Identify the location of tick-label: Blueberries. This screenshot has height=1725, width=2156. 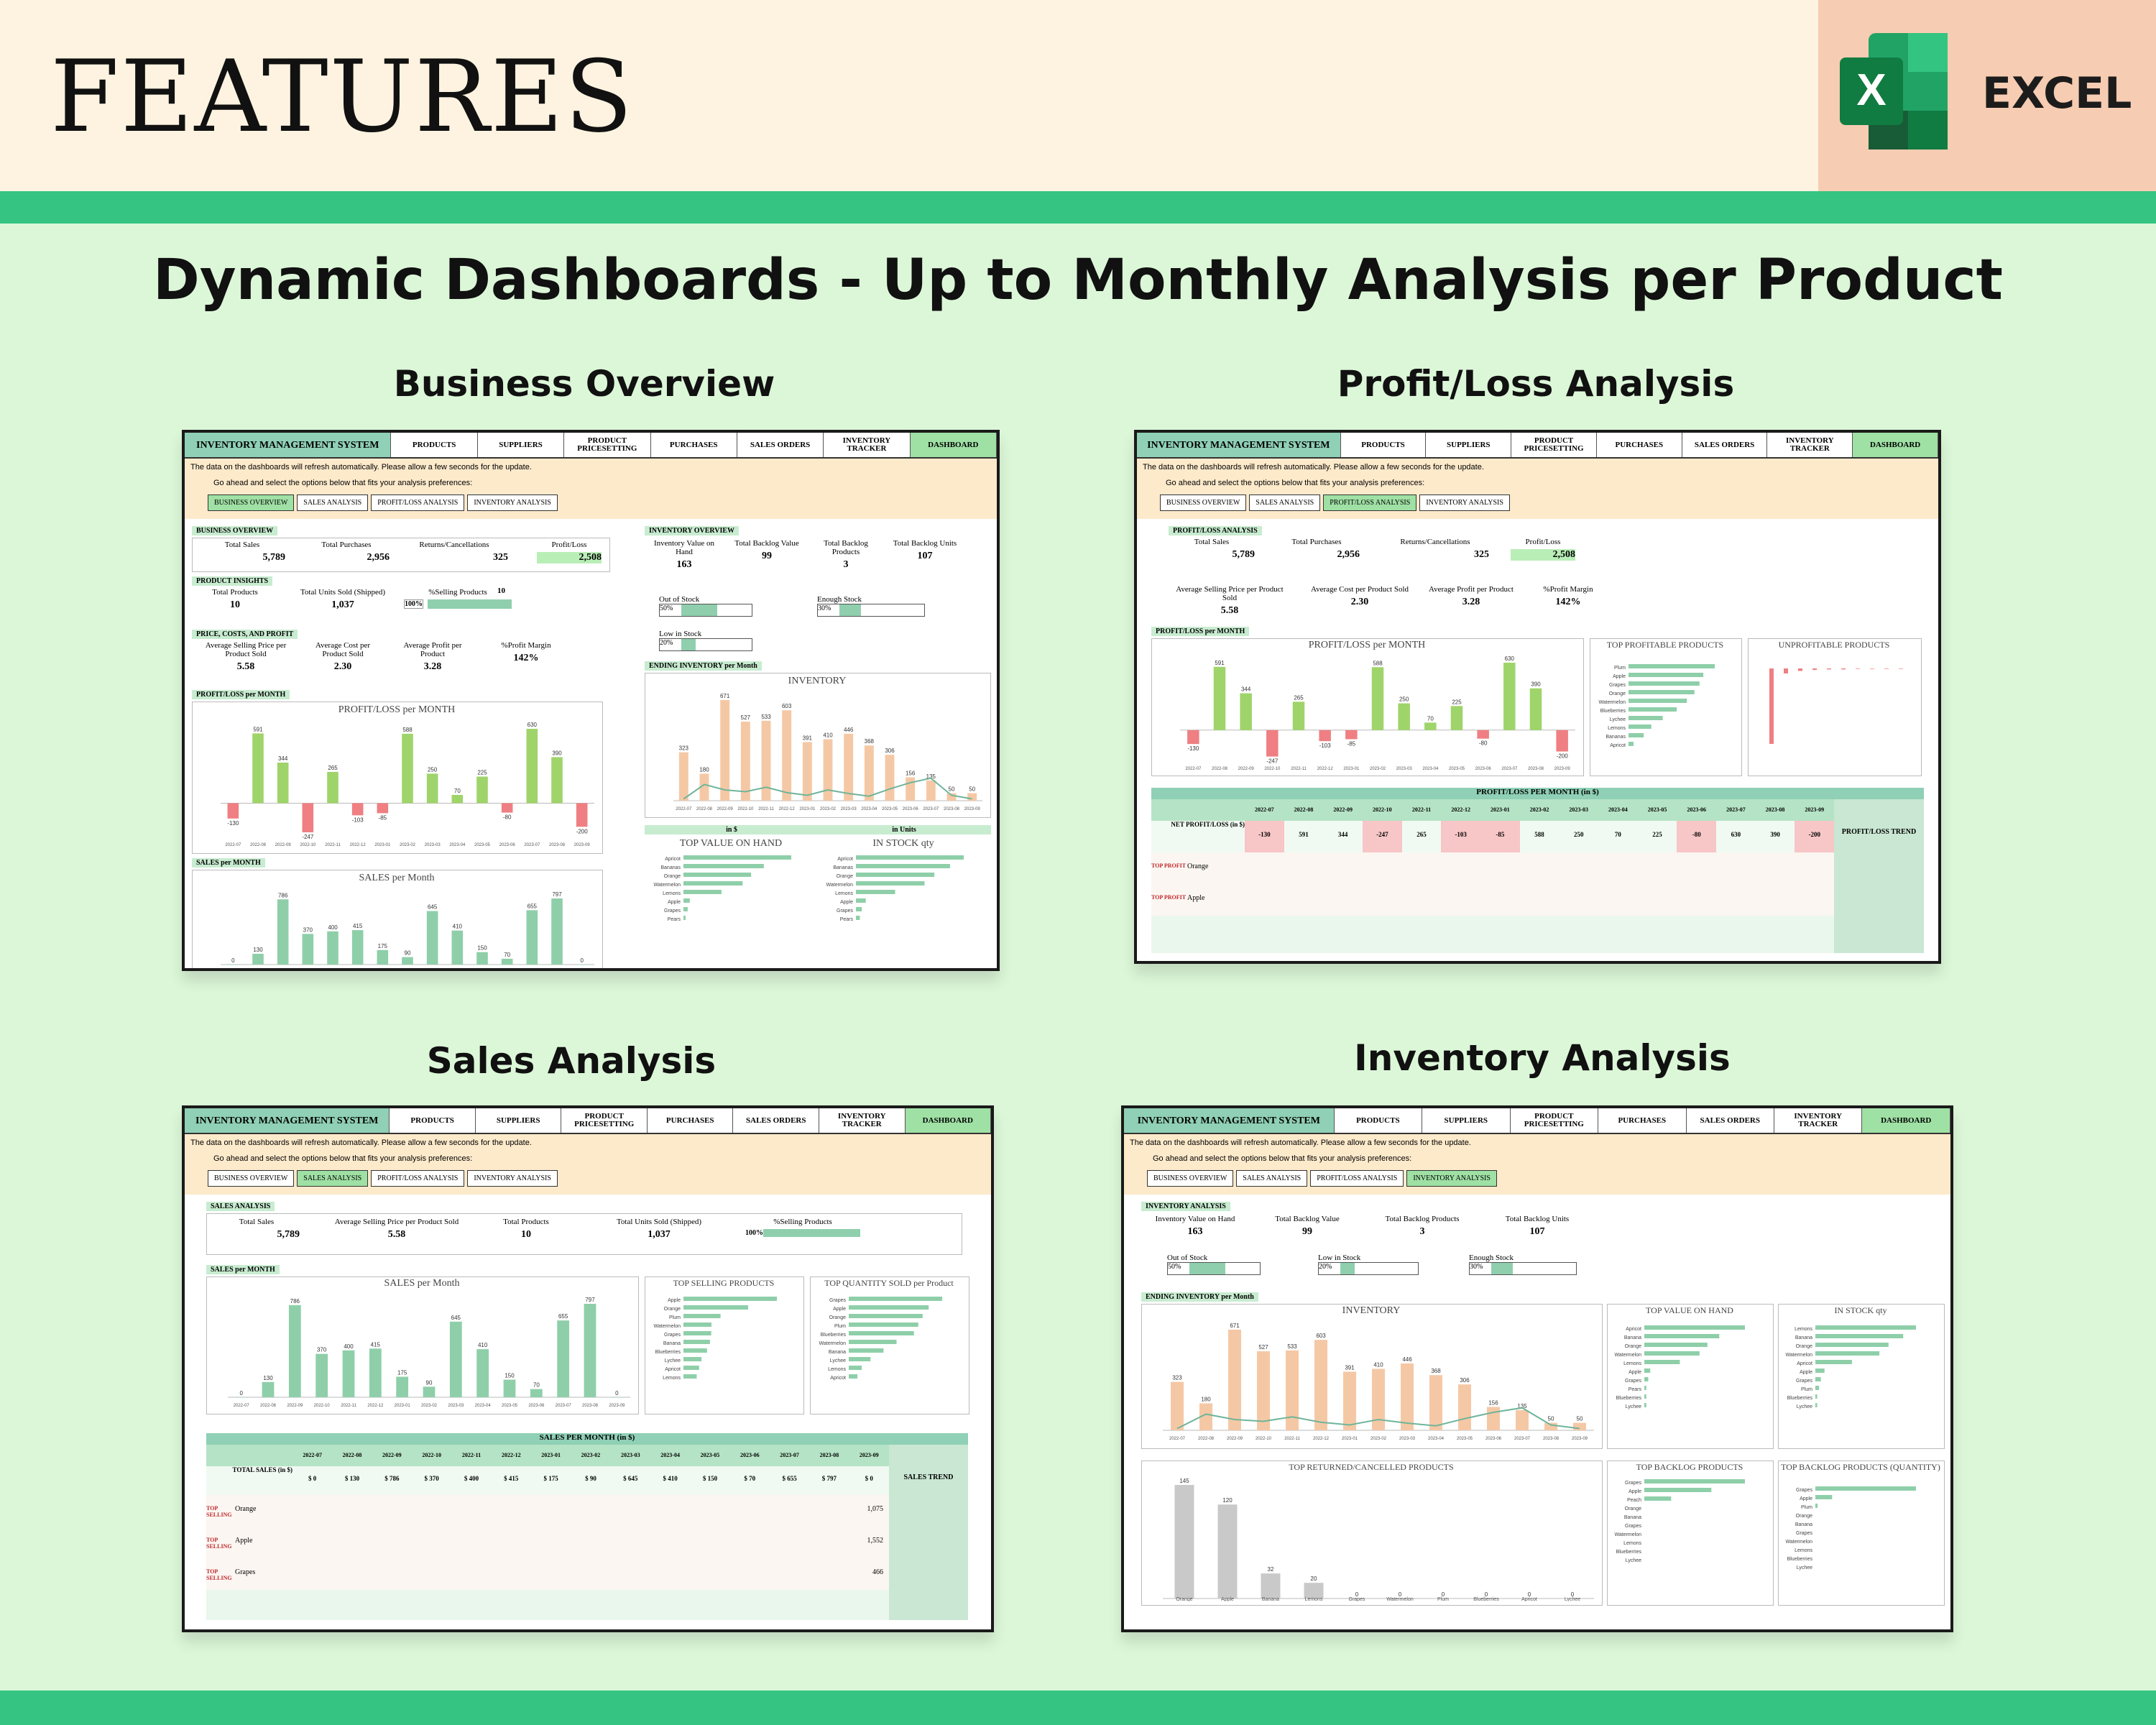
(1486, 1599).